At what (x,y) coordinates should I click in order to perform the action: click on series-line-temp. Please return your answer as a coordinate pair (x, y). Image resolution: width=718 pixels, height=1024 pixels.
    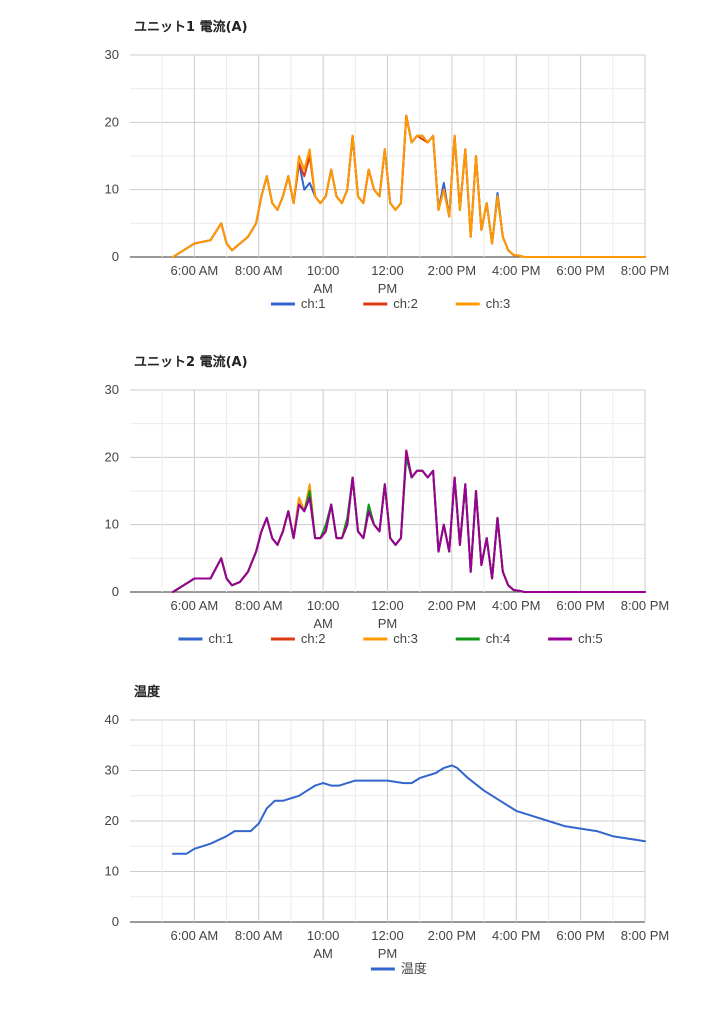
    Looking at the image, I should click on (408, 809).